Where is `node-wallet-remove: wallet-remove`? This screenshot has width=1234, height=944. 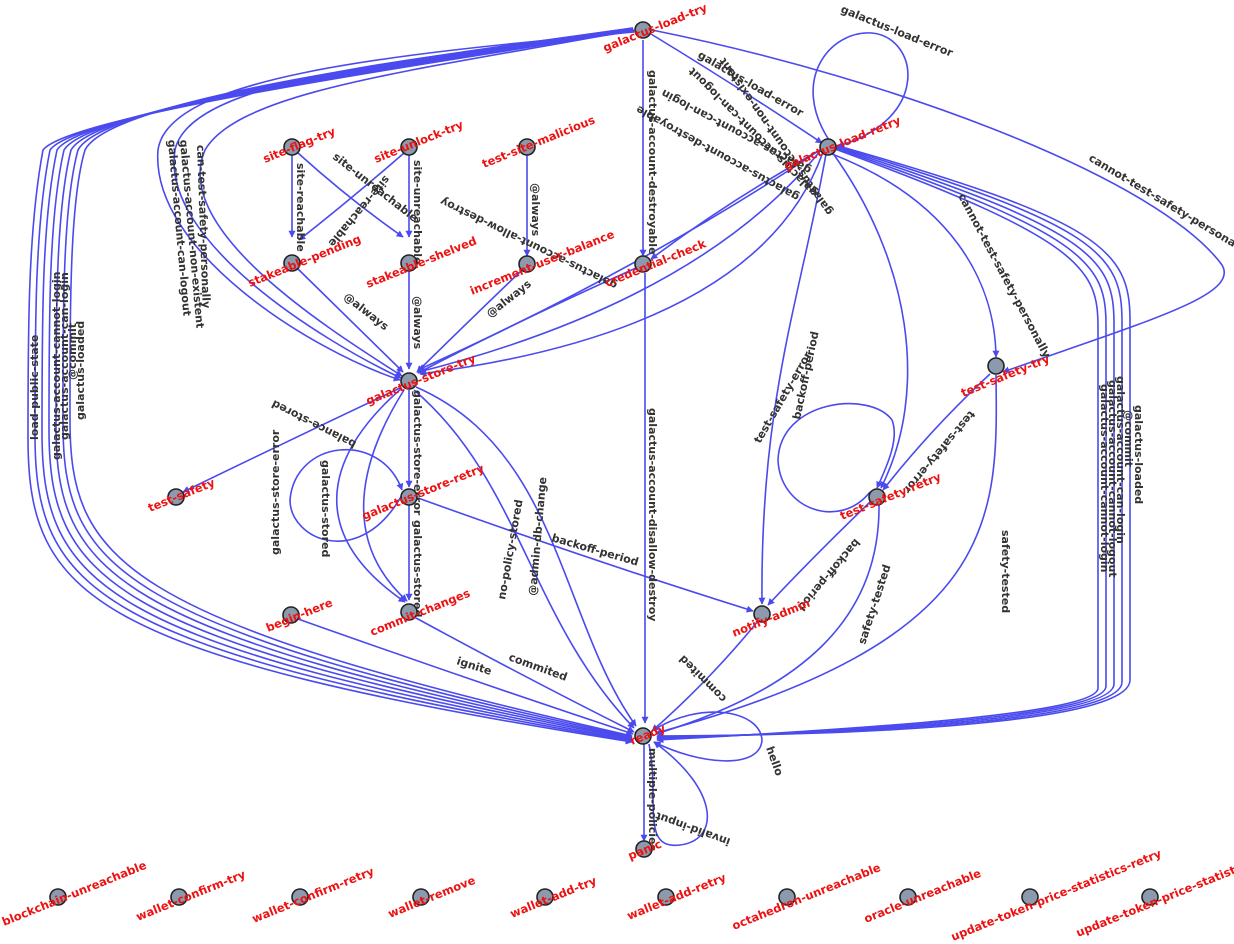
node-wallet-remove: wallet-remove is located at coordinates (432, 897).